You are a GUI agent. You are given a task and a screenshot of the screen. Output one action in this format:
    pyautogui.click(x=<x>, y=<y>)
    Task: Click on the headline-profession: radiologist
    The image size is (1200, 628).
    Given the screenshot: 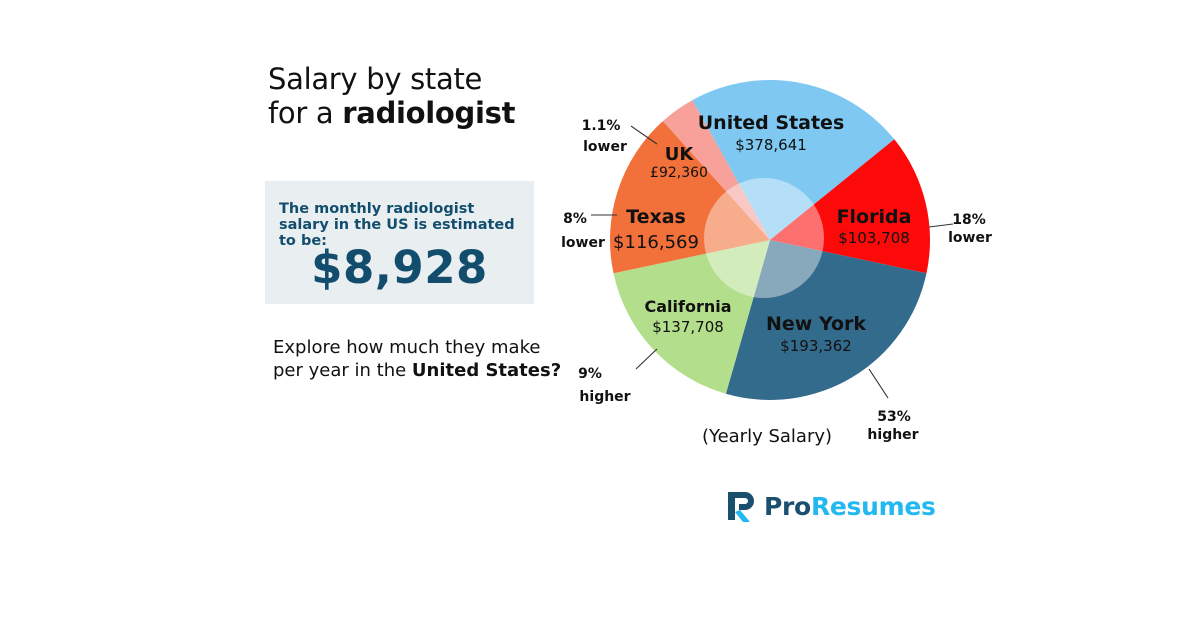 What is the action you would take?
    pyautogui.click(x=429, y=113)
    